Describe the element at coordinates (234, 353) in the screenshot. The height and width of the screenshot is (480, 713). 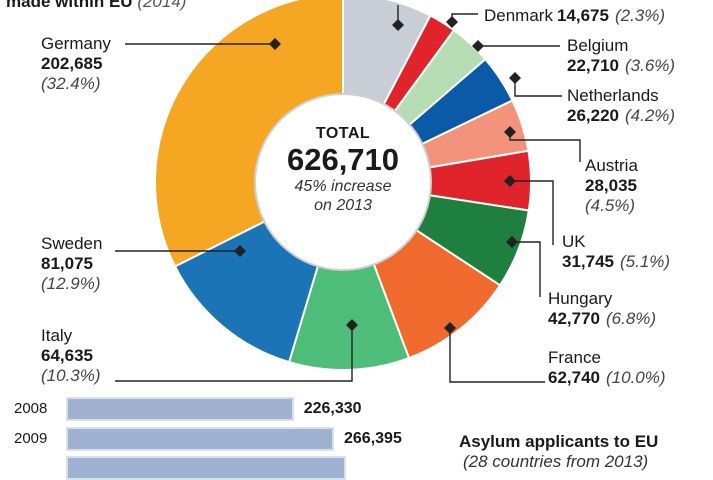
I see `leader-italy` at that location.